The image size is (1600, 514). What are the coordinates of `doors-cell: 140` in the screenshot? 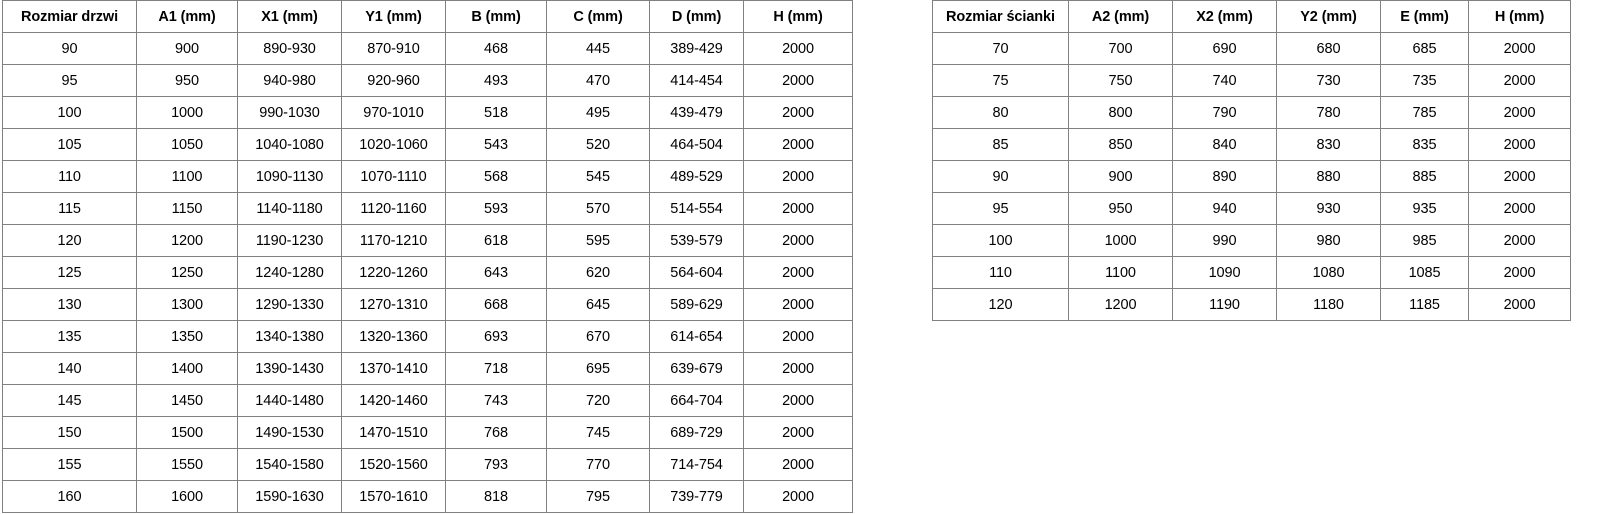 It's located at (69, 368).